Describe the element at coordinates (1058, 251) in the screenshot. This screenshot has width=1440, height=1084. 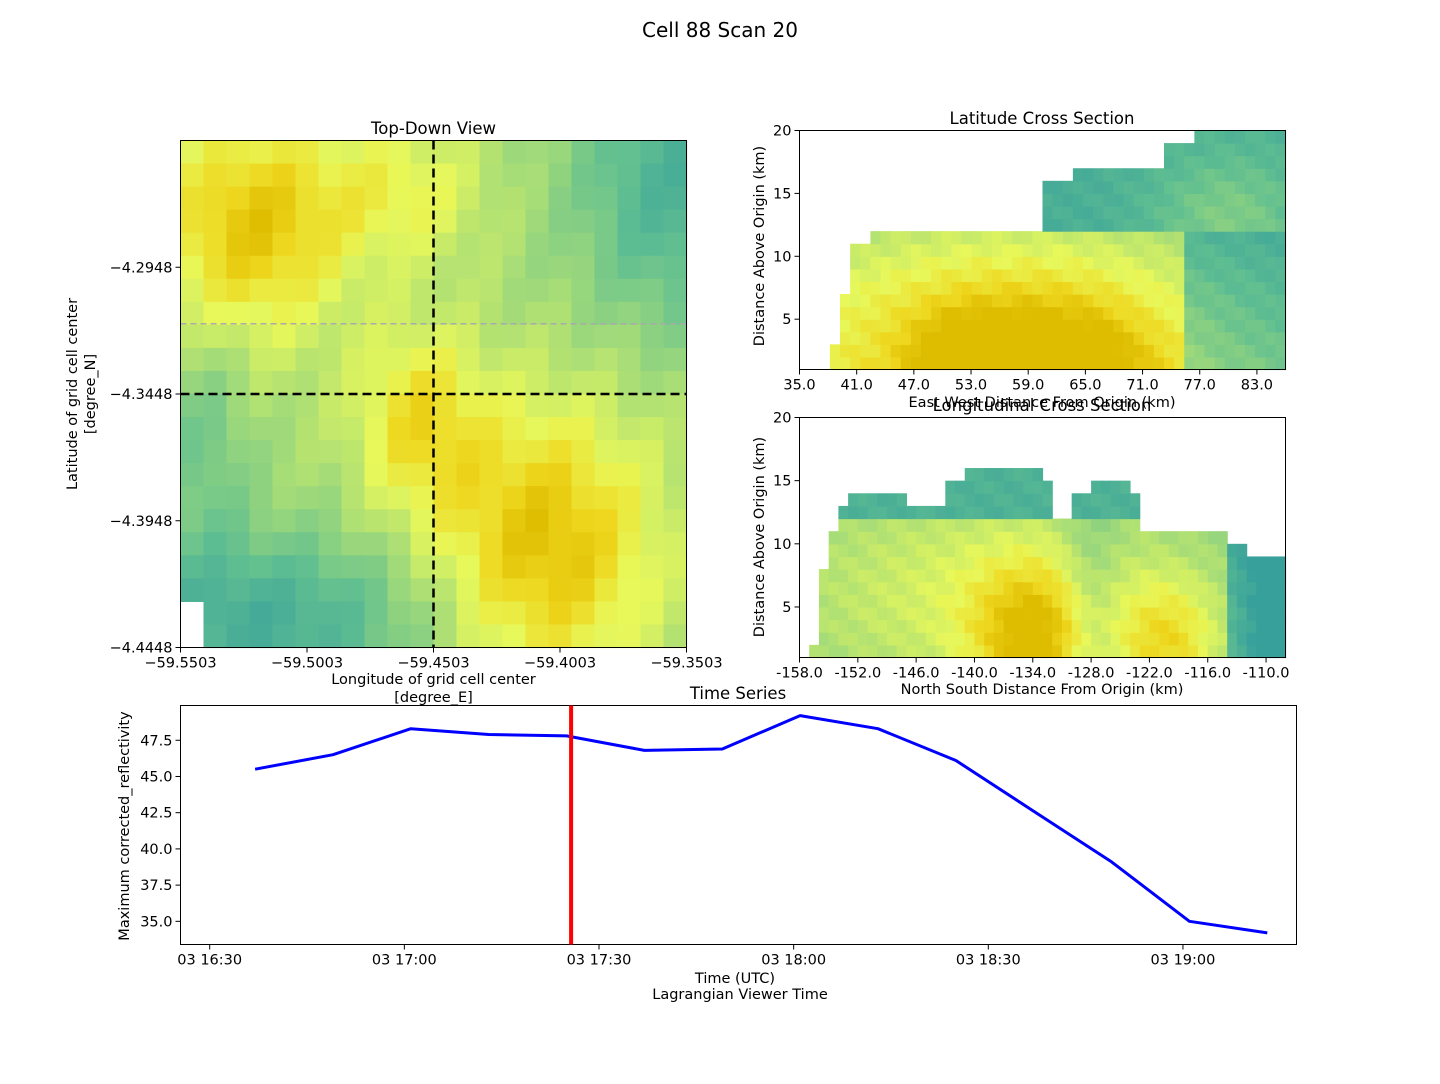
I see `latcross-heatmap` at that location.